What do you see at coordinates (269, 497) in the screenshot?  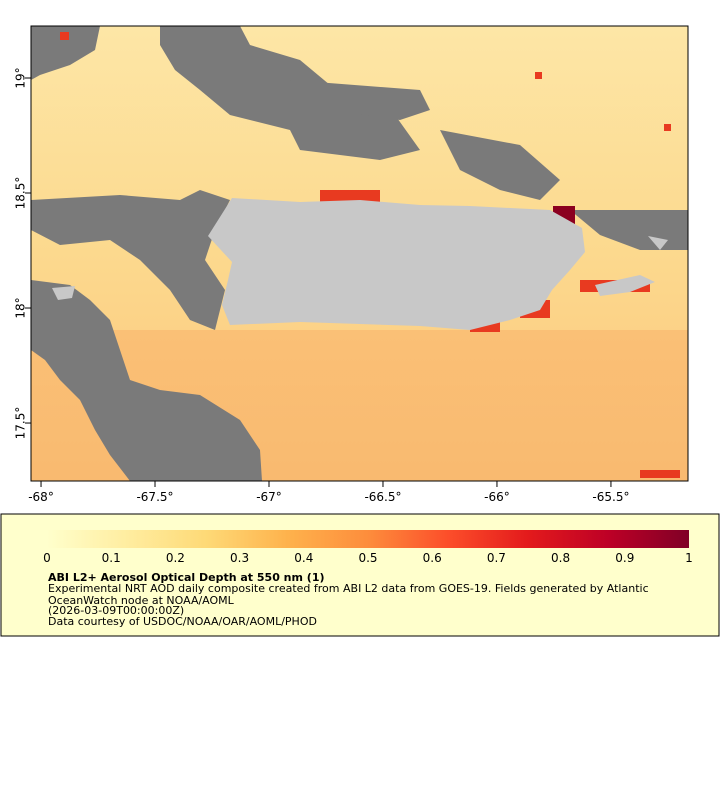 I see `x-tick-label: -67°` at bounding box center [269, 497].